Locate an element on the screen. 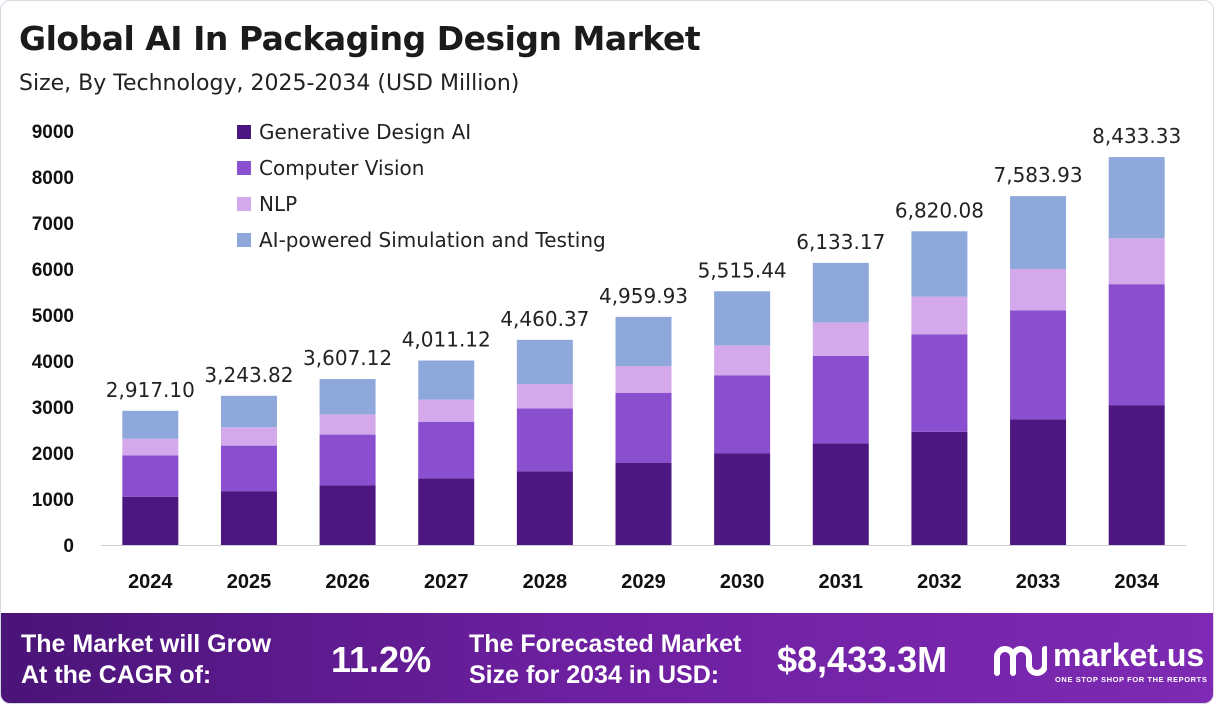 This screenshot has height=706, width=1216. bar-total-label: 8,433.33 is located at coordinates (1136, 136).